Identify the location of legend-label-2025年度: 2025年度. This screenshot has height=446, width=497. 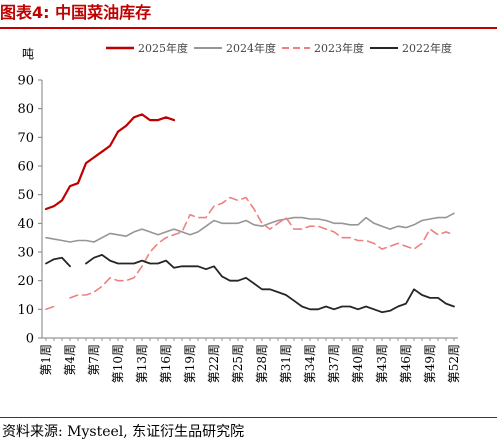
(163, 48).